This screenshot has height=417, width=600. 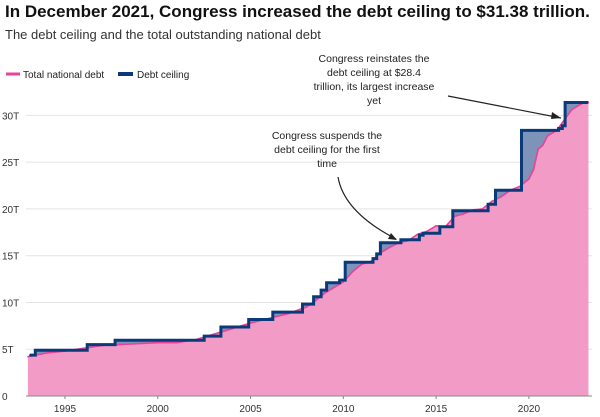 What do you see at coordinates (10, 303) in the screenshot?
I see `y-tick-label: 10T` at bounding box center [10, 303].